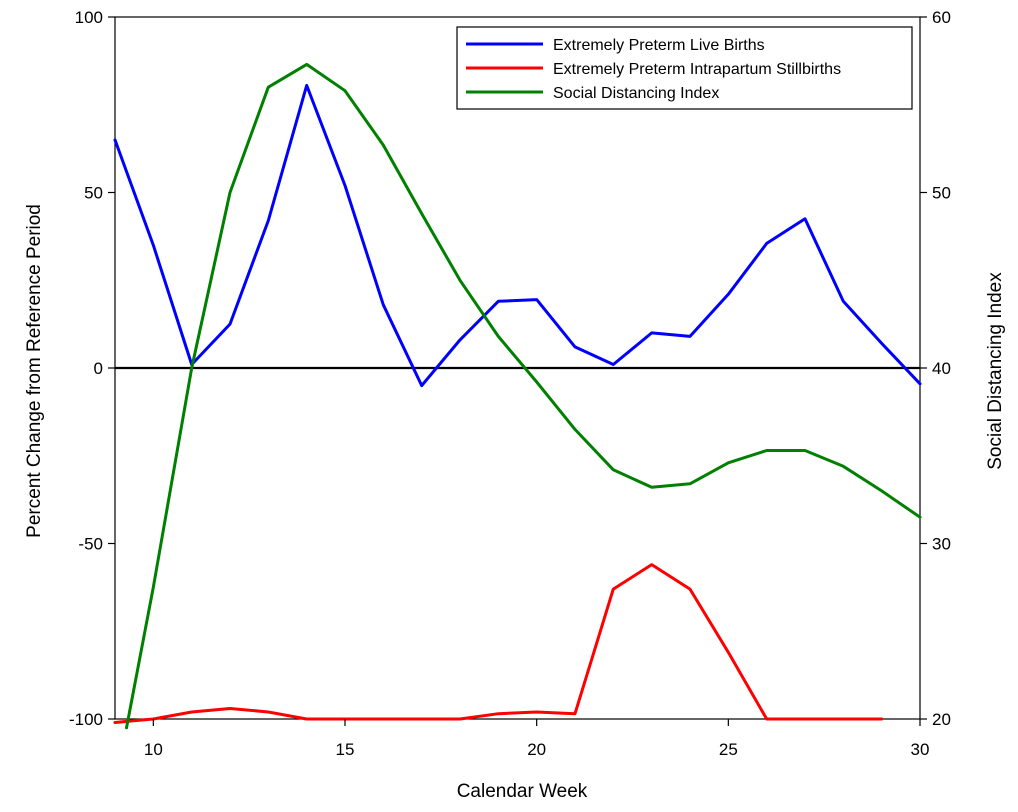 The height and width of the screenshot is (812, 1018). I want to click on x-axis: 10 15 20 25 30, so click(537, 739).